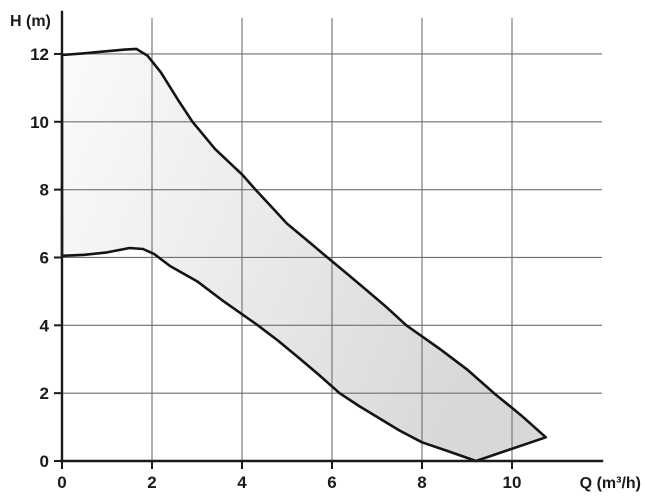 This screenshot has width=645, height=500. What do you see at coordinates (44, 393) in the screenshot?
I see `y-tick-label: 2` at bounding box center [44, 393].